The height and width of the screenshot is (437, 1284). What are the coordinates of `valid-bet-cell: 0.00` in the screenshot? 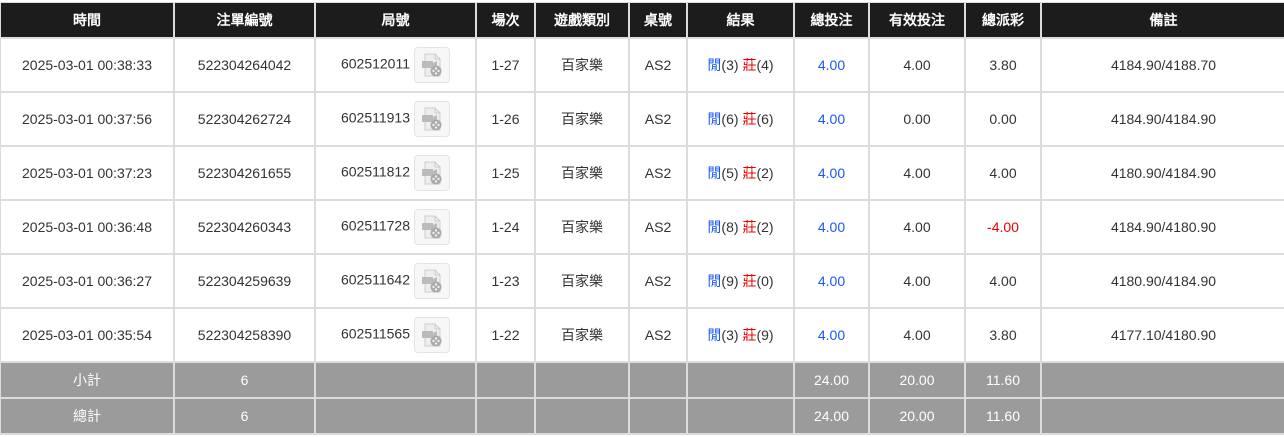 It's located at (917, 119).